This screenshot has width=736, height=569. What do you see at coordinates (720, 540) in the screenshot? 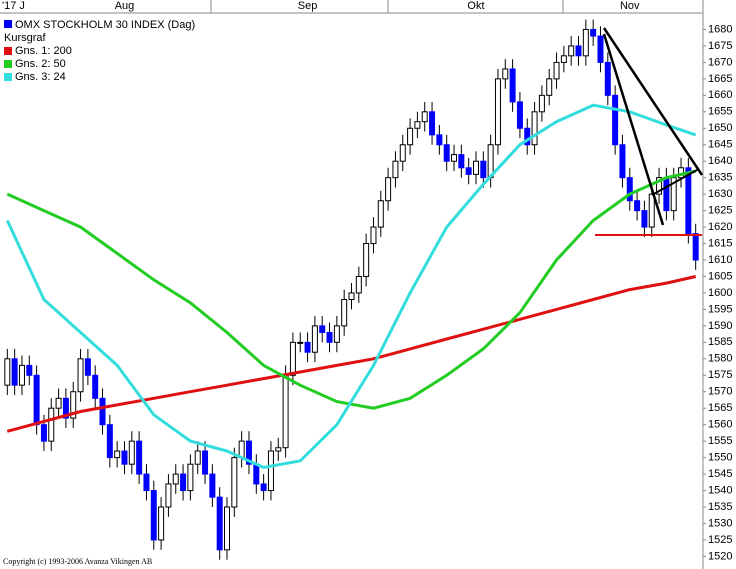
I see `y-tick-label: 1525` at bounding box center [720, 540].